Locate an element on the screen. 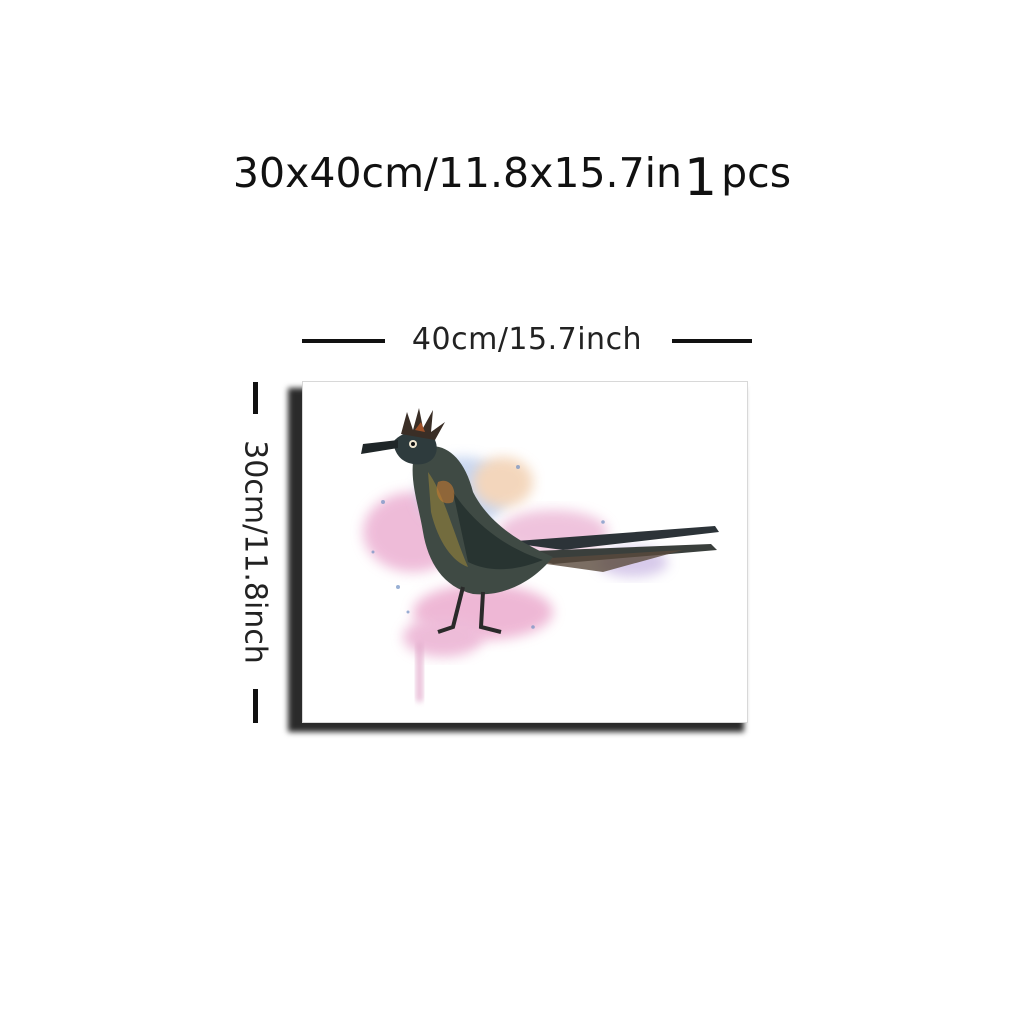  roadrunner-artwork is located at coordinates (540, 555).